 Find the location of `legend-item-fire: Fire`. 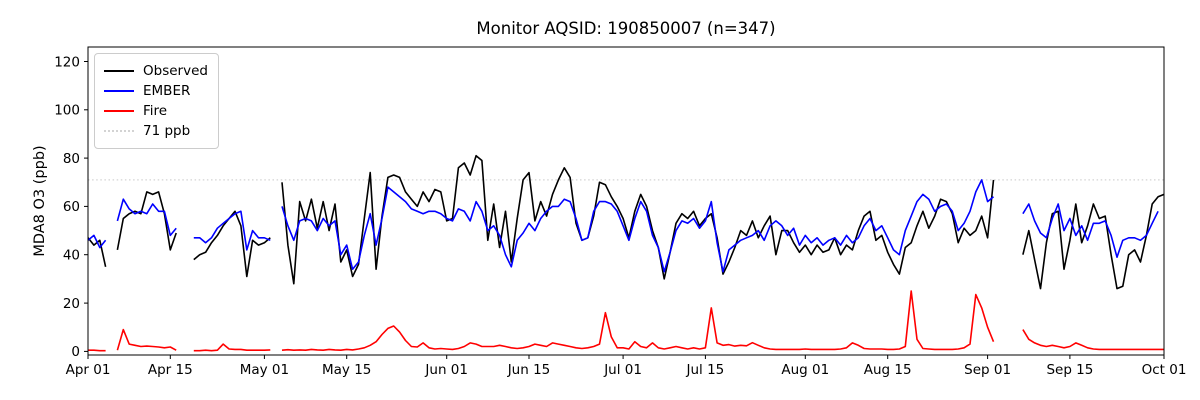

legend-item-fire: Fire is located at coordinates (156, 111).